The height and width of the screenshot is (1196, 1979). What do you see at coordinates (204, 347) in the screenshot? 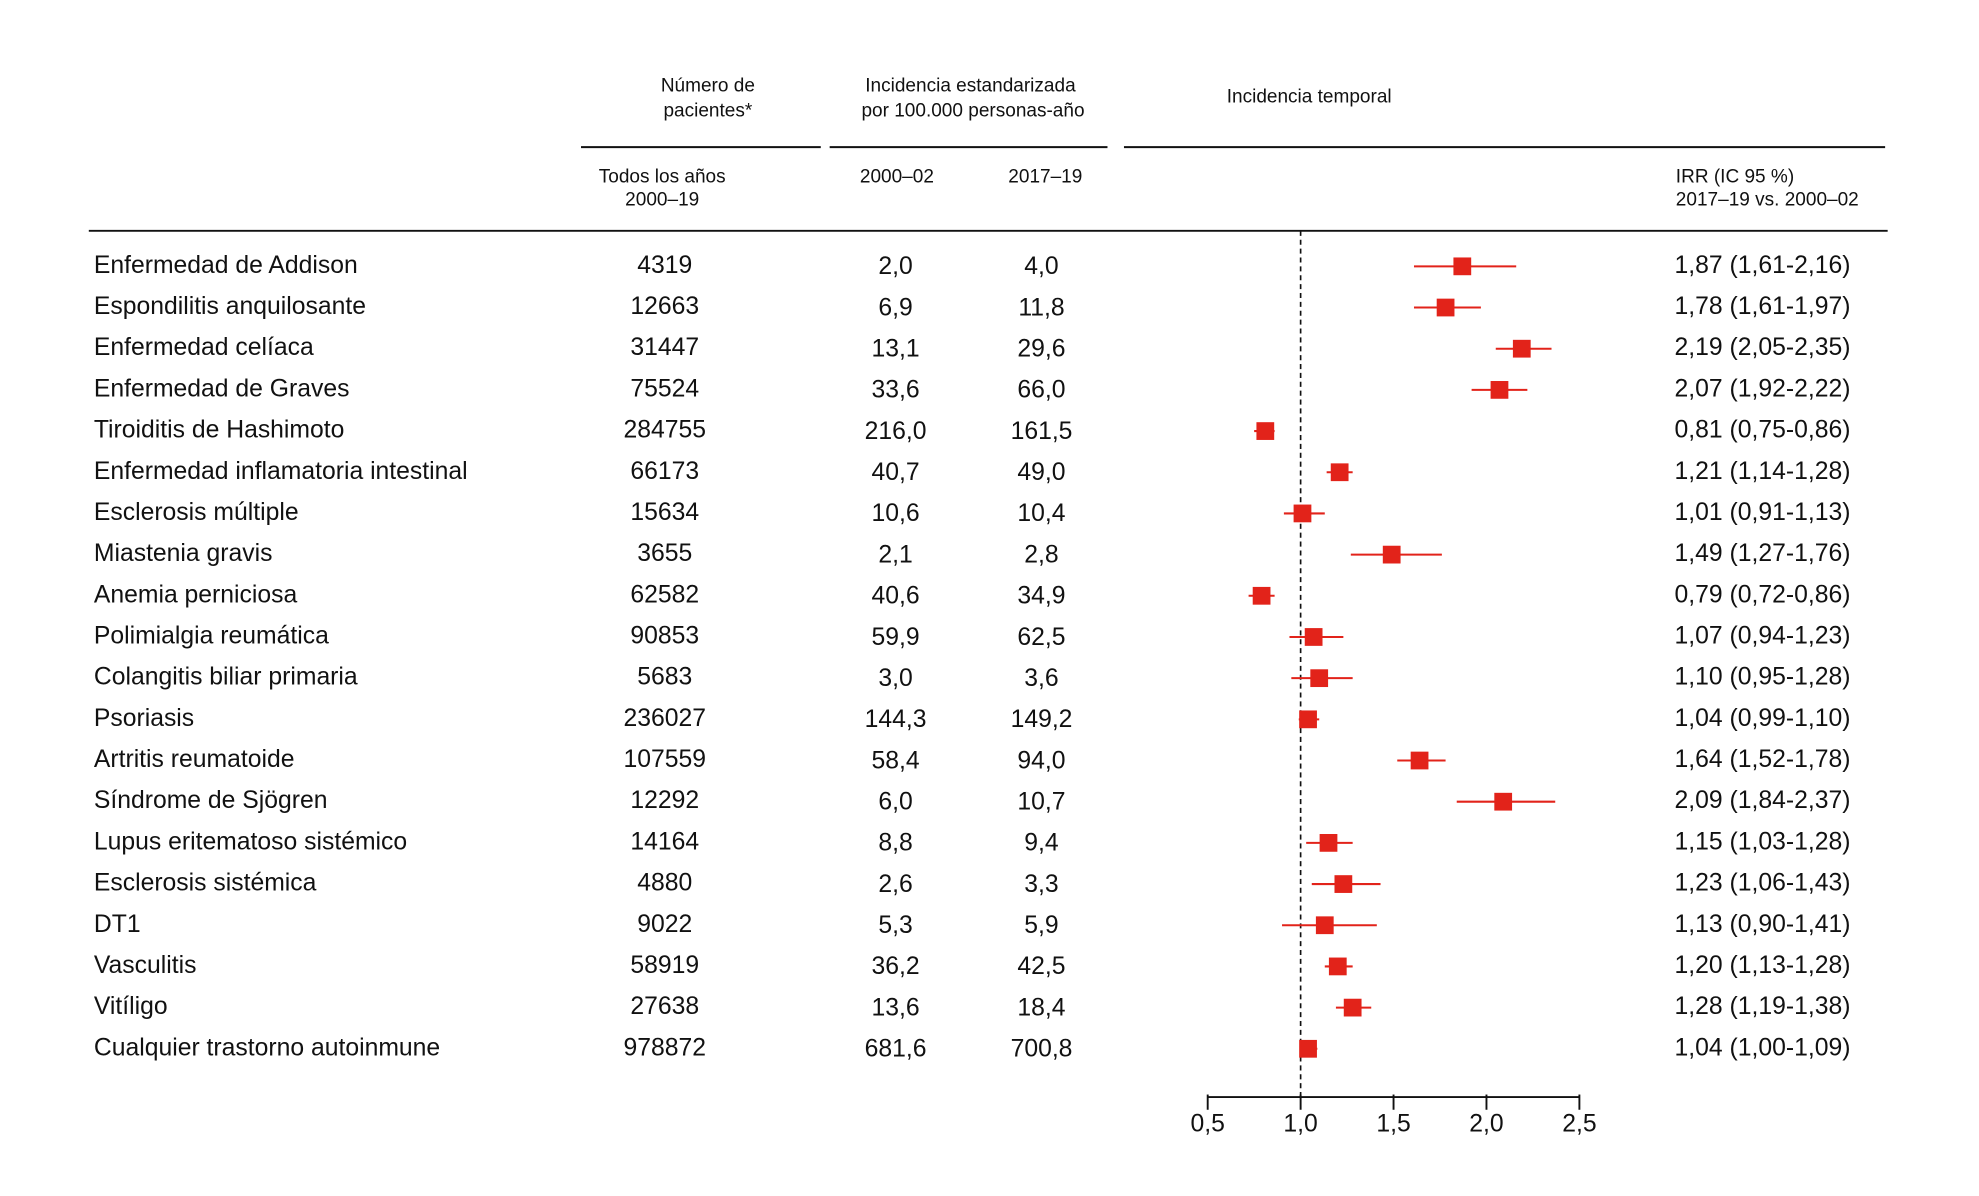
I see `row-label: Enfermedad celíaca` at bounding box center [204, 347].